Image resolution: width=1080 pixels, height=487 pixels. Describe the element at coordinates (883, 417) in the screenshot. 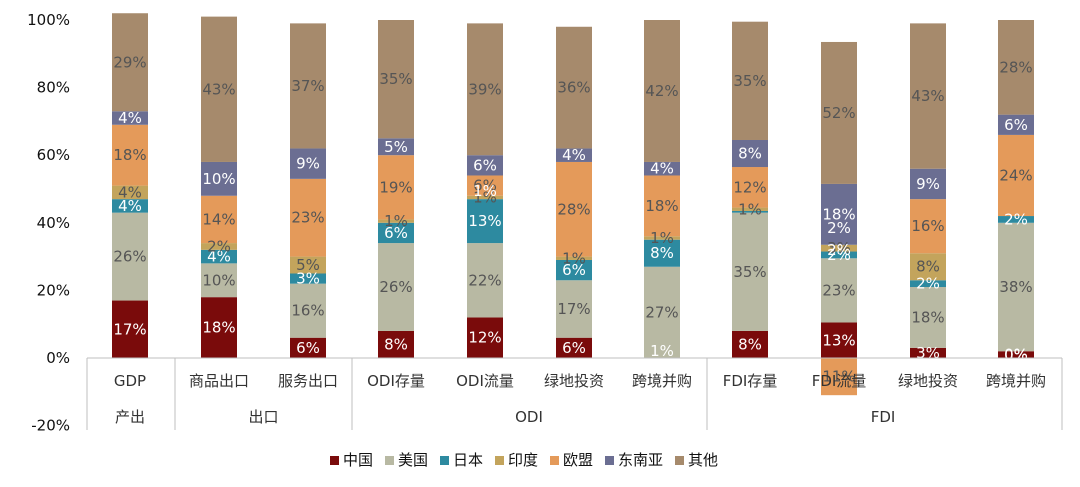

I see `x-group-label: FDI` at that location.